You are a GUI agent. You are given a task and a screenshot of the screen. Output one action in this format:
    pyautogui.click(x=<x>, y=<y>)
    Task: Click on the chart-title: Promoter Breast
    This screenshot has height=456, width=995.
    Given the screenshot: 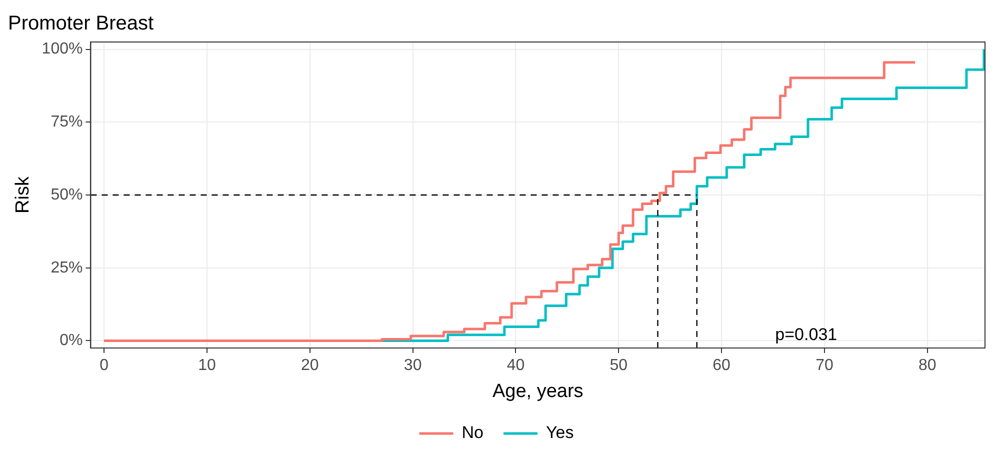 What is the action you would take?
    pyautogui.click(x=81, y=23)
    